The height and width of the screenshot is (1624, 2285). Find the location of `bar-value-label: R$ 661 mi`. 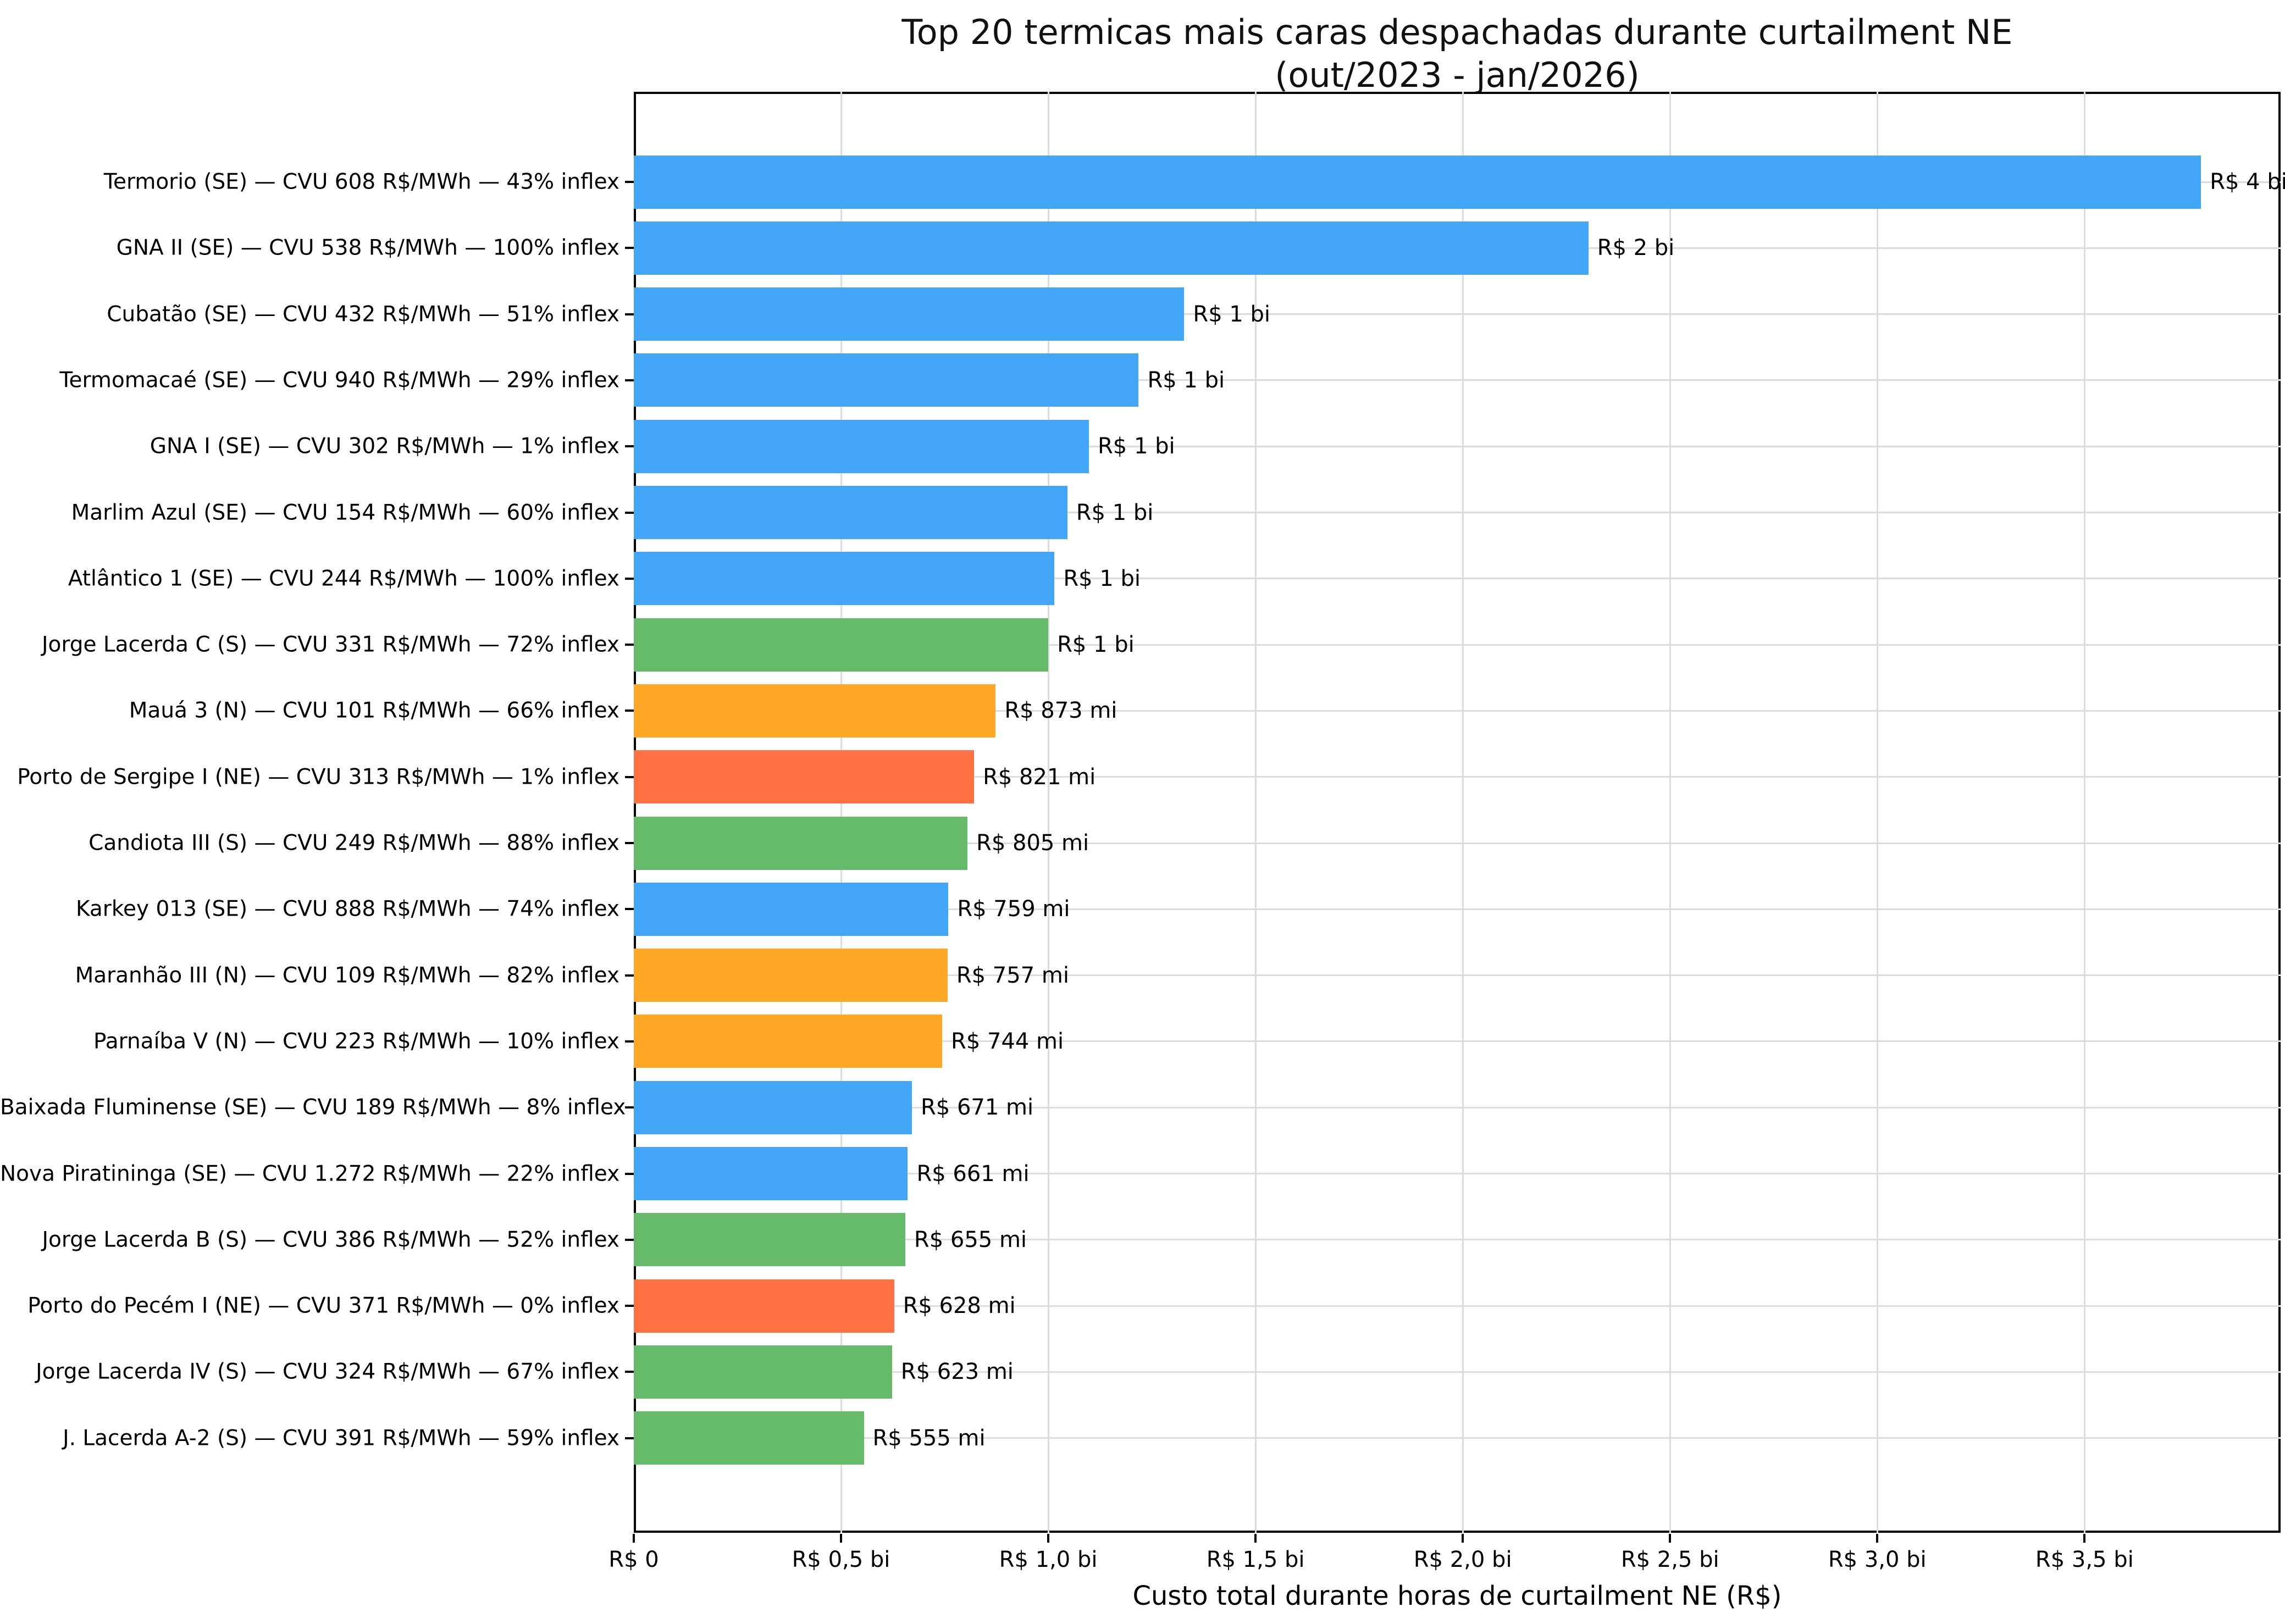

bar-value-label: R$ 661 mi is located at coordinates (973, 1174).